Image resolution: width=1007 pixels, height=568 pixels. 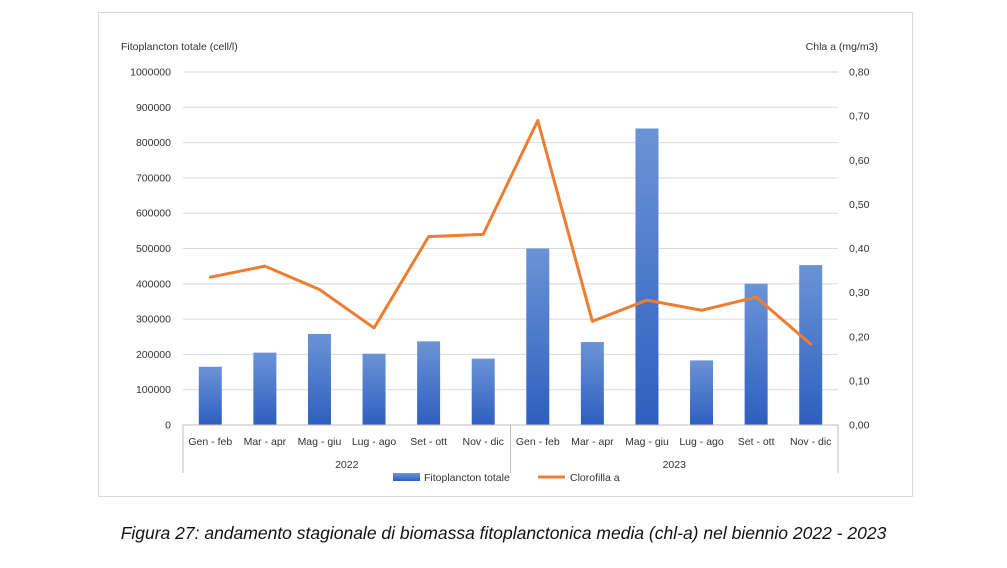 What do you see at coordinates (153, 178) in the screenshot?
I see `y-left-tick-label: 700000` at bounding box center [153, 178].